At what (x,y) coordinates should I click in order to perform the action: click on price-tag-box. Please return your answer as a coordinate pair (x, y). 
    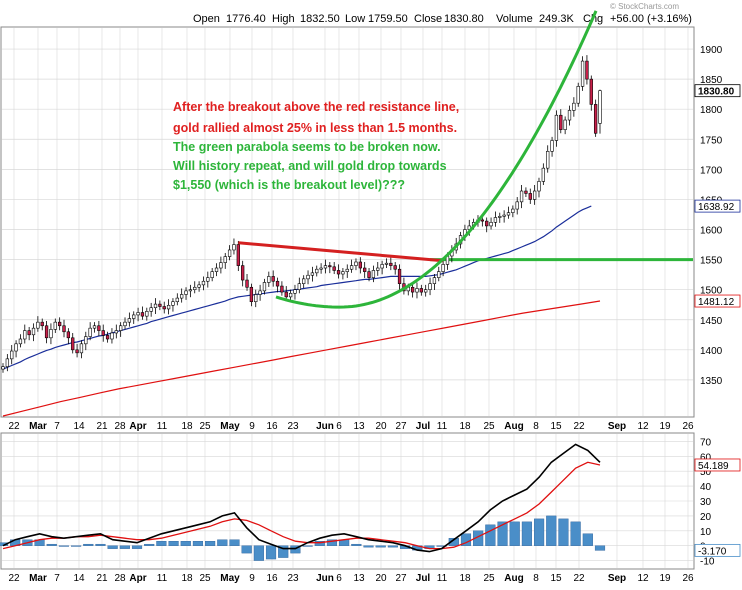
    Looking at the image, I should click on (717, 301).